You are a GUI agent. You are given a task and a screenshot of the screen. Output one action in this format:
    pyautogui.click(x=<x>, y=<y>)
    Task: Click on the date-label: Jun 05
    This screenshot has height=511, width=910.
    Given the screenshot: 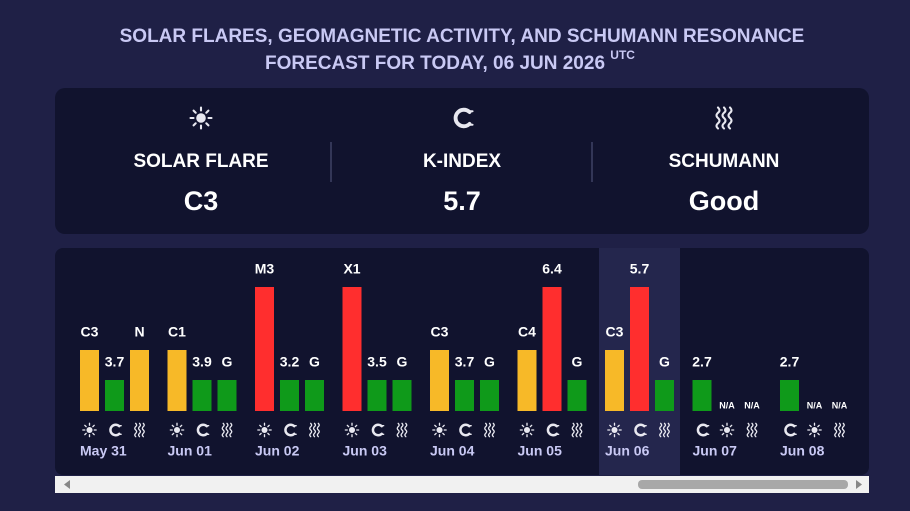 What is the action you would take?
    pyautogui.click(x=540, y=451)
    